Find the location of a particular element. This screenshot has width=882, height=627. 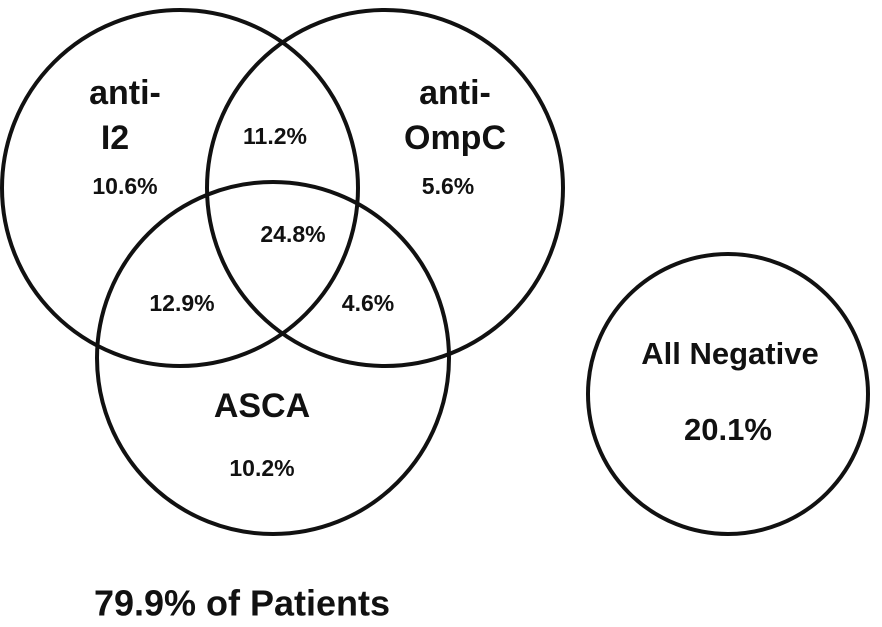

region-value: 11.2% is located at coordinates (275, 136).